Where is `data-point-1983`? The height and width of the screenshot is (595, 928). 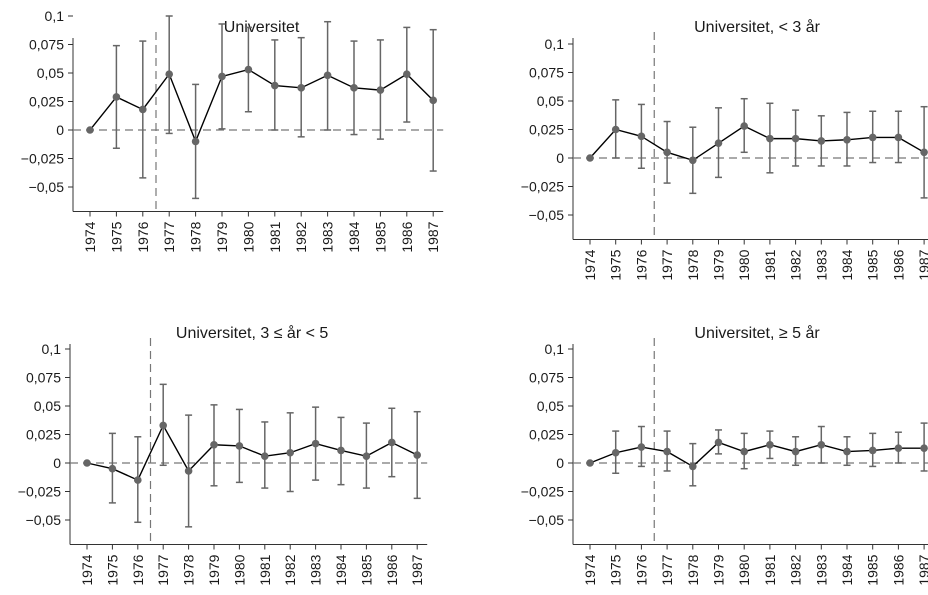
data-point-1983 is located at coordinates (315, 443).